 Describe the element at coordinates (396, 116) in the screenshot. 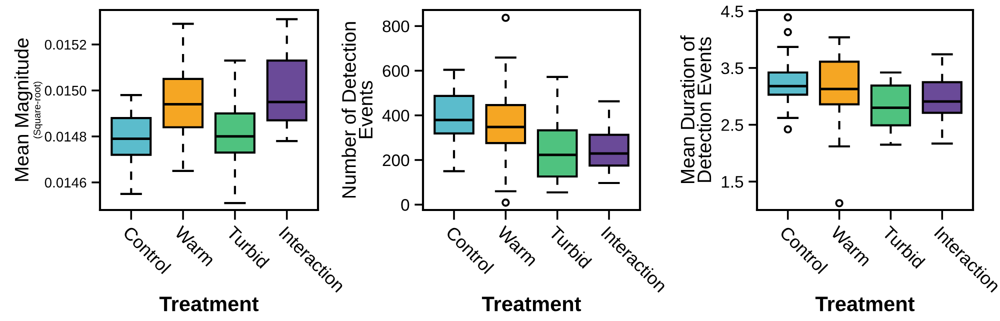

I see `y-tick-label: 400` at that location.